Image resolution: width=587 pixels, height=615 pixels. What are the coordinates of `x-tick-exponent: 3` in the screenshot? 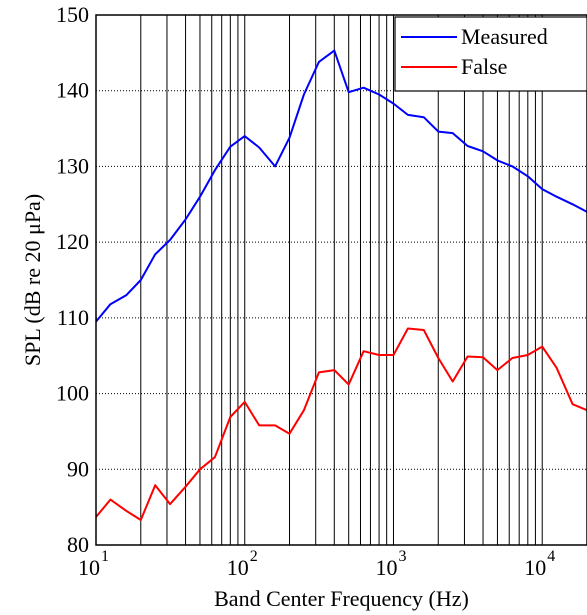 It's located at (402, 556).